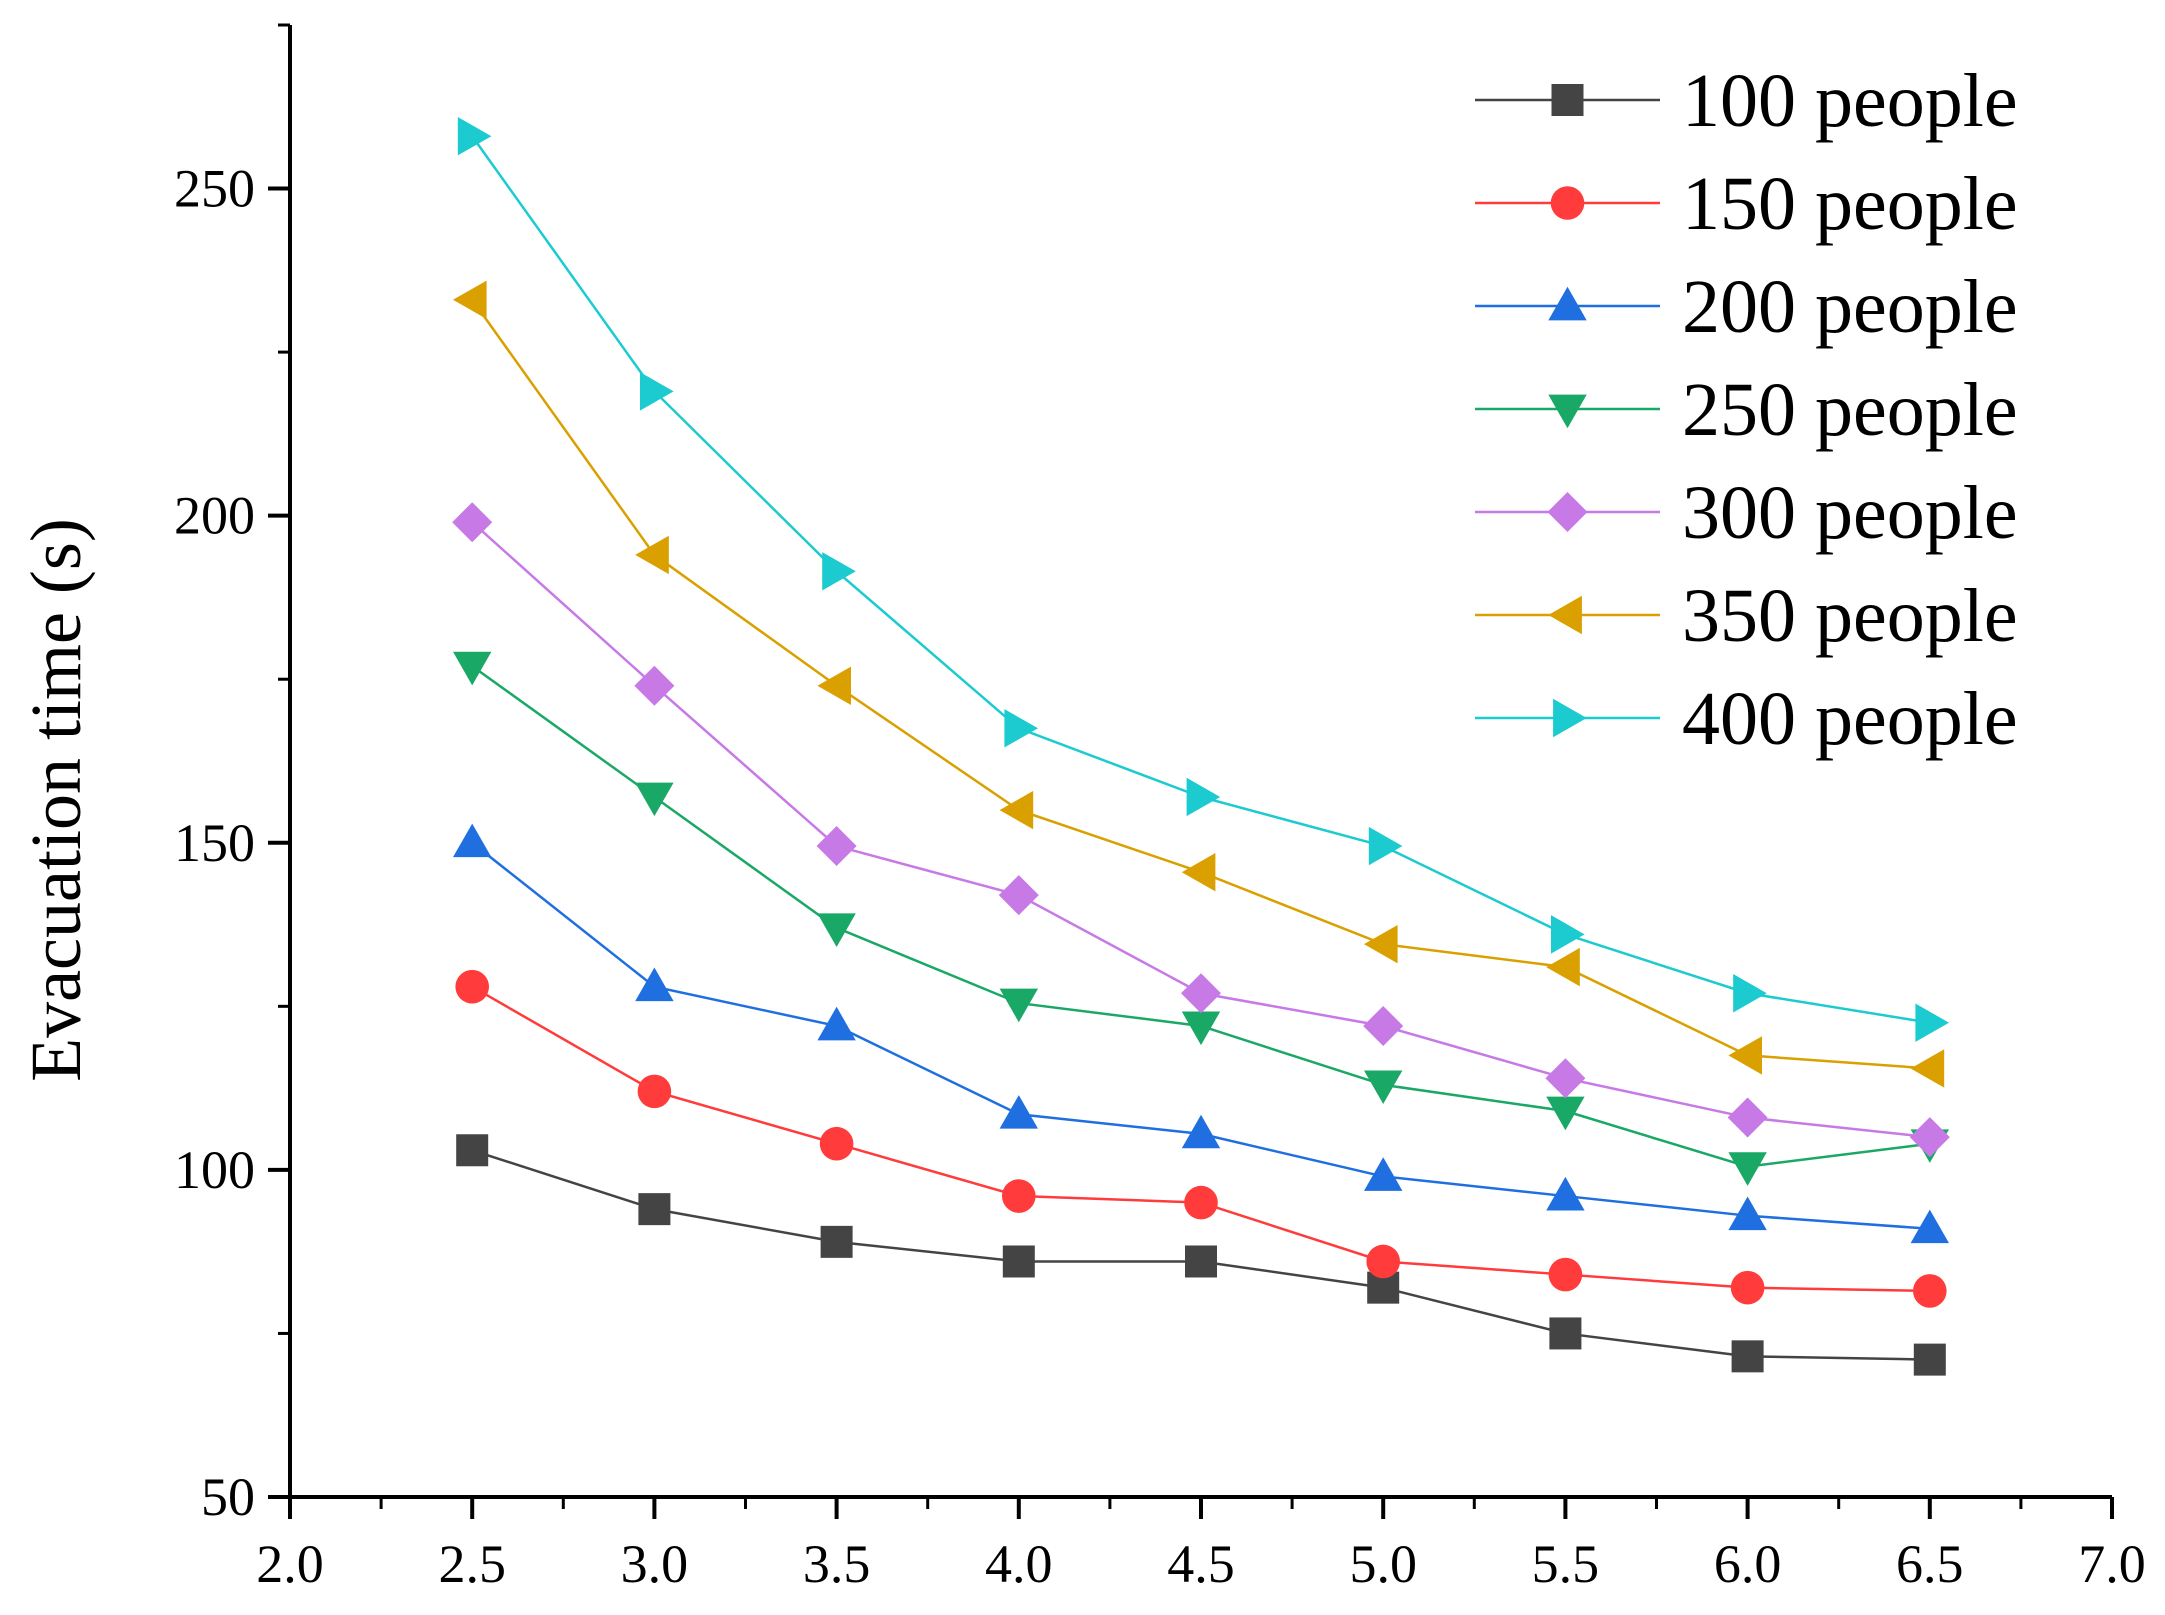 The height and width of the screenshot is (1615, 2165). Describe the element at coordinates (1566, 1564) in the screenshot. I see `x-tick-label: 5.5` at that location.